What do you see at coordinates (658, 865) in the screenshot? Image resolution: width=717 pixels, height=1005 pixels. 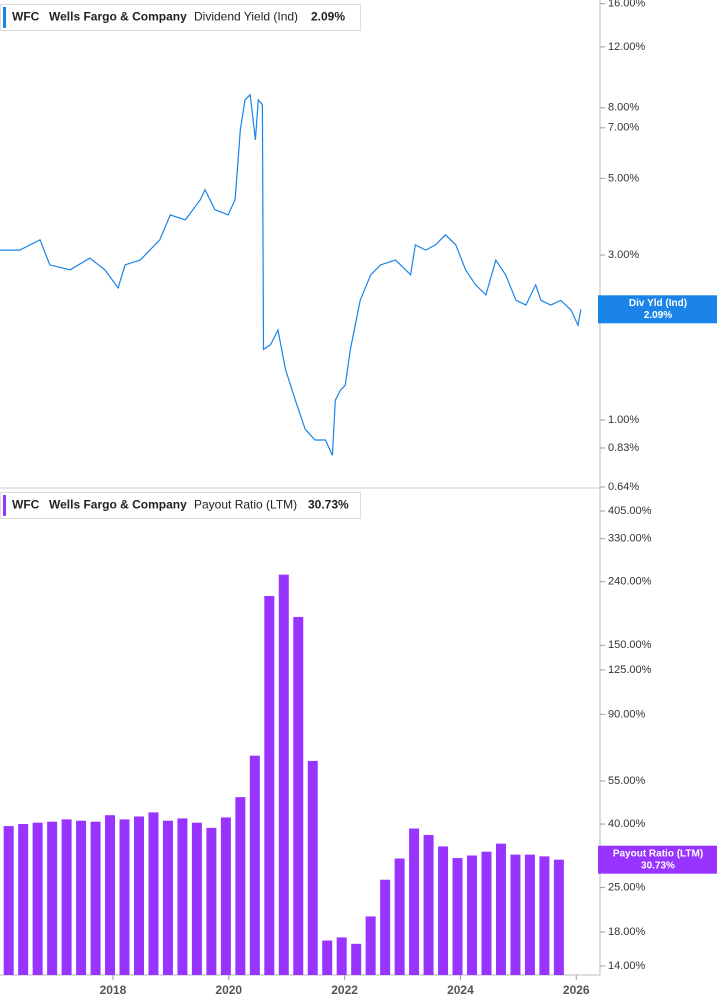 I see `badge-value: 30.73%` at bounding box center [658, 865].